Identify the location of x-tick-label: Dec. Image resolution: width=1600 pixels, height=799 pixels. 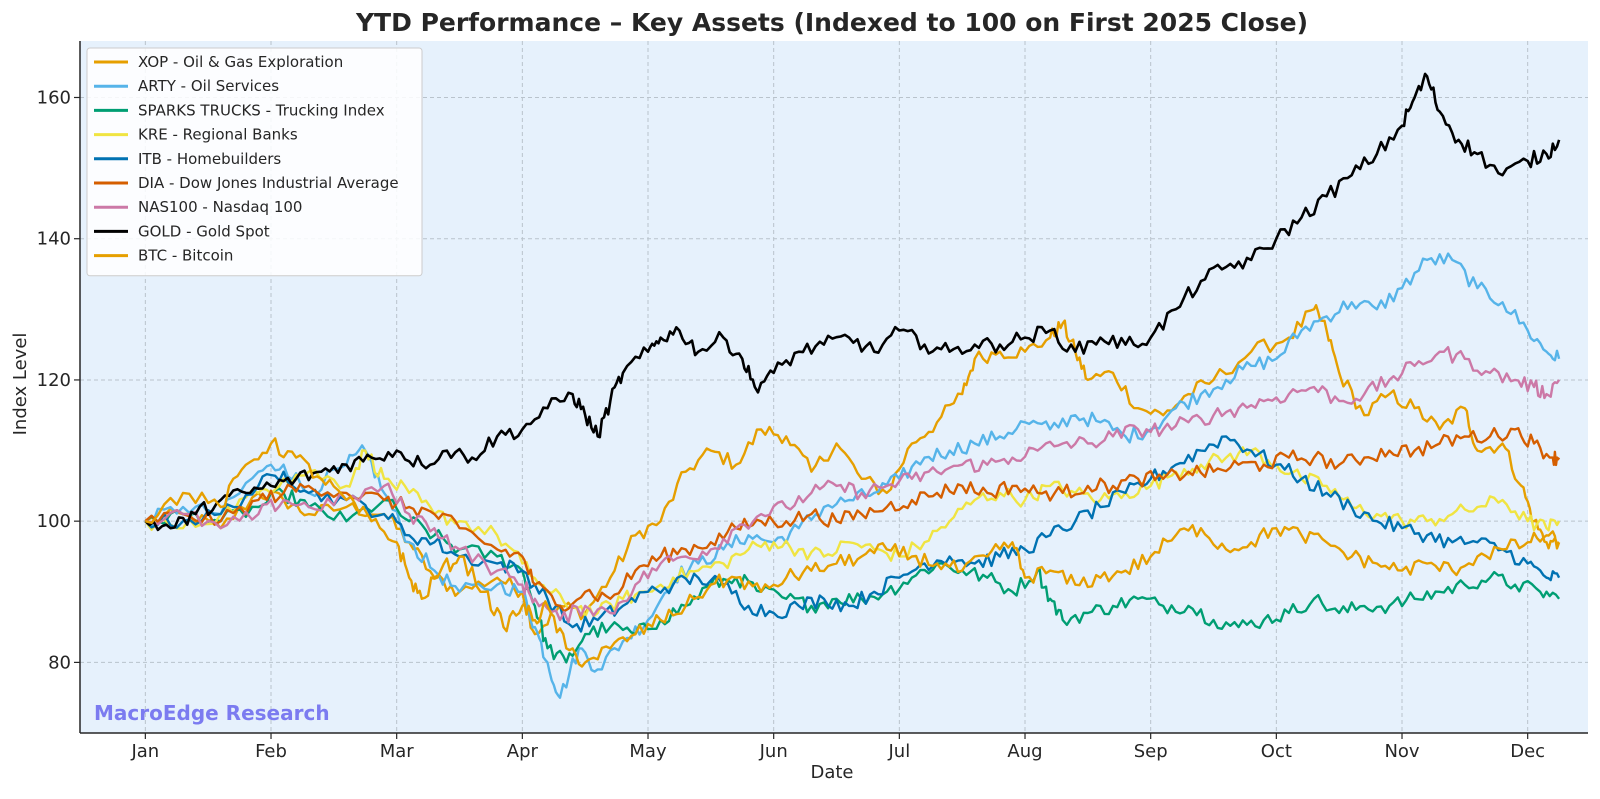
(1527, 751).